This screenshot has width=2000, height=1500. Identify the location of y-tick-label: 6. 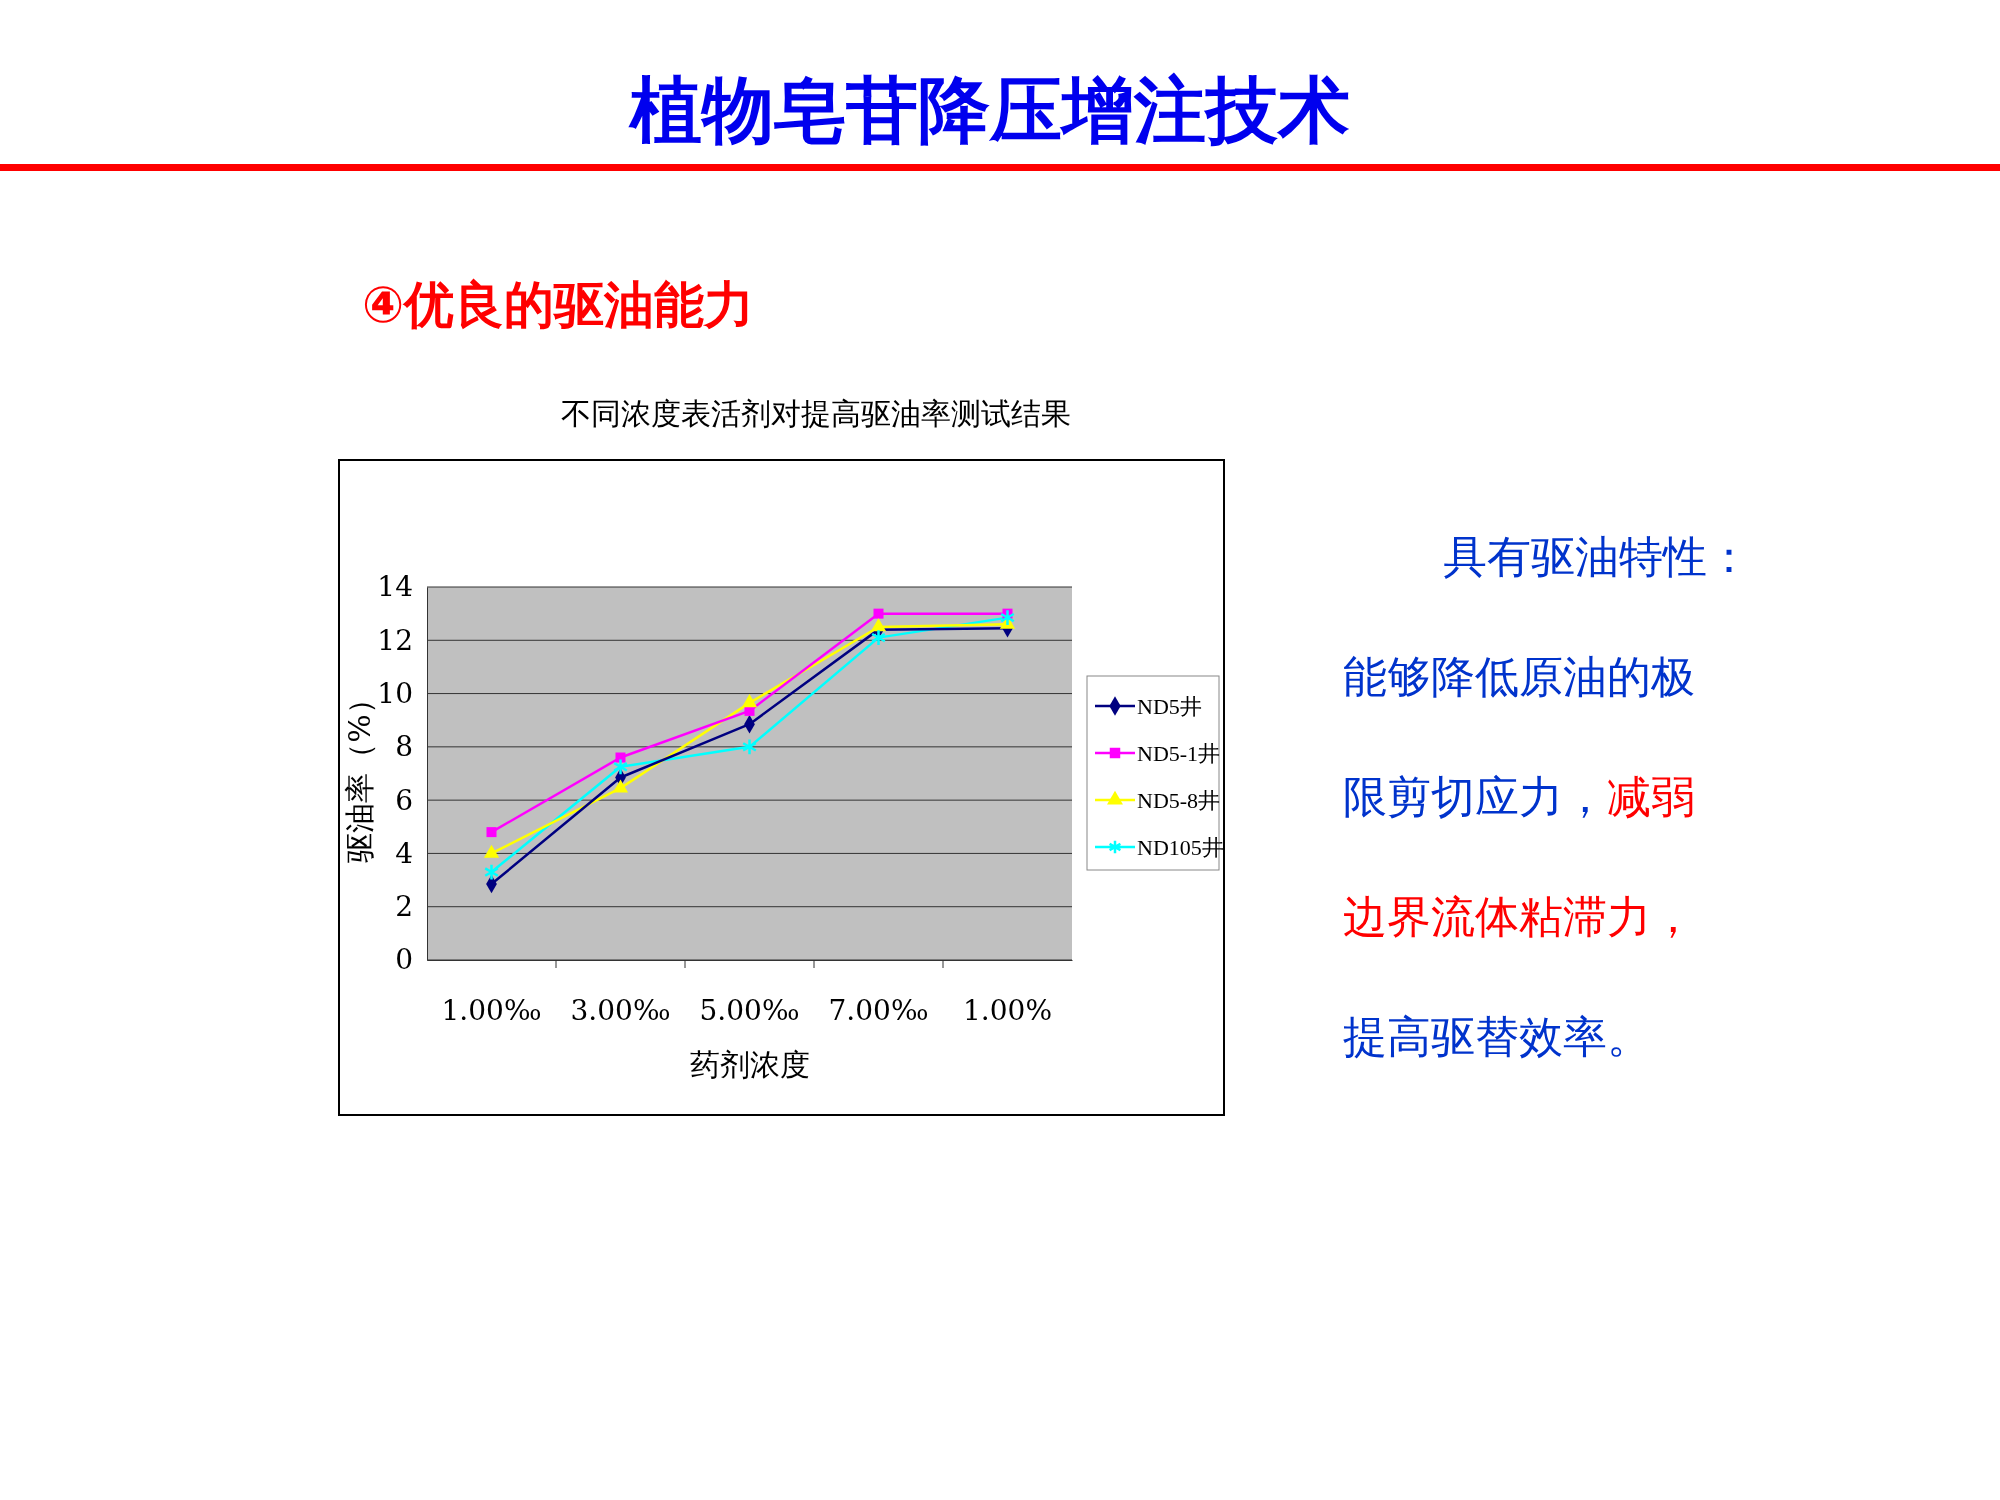
(404, 800).